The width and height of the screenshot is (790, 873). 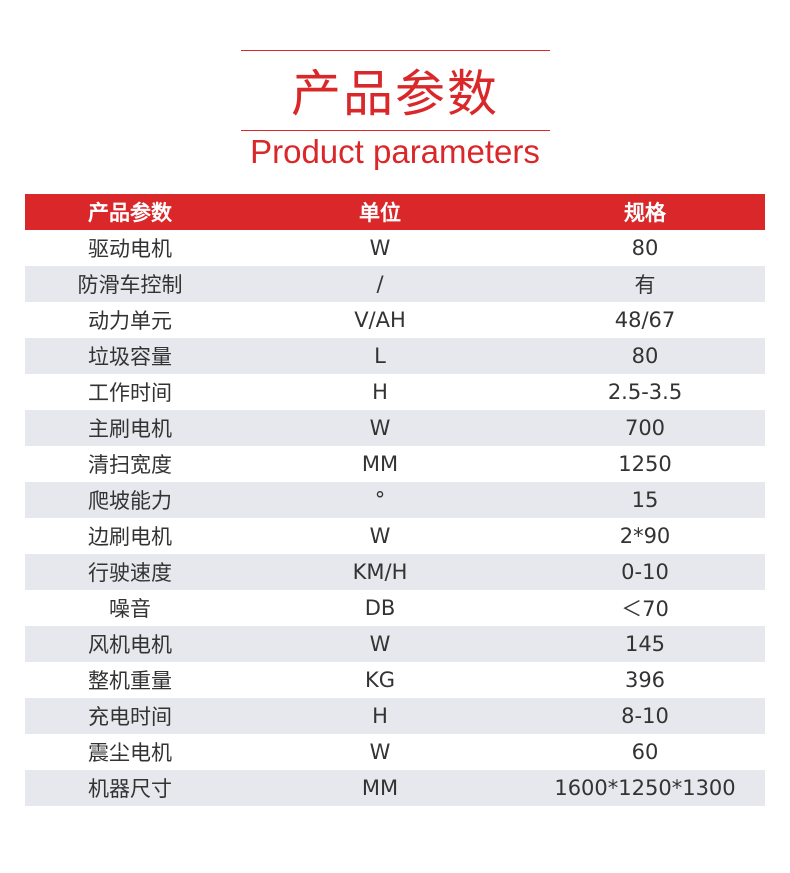 I want to click on unit-cell: /, so click(x=380, y=284).